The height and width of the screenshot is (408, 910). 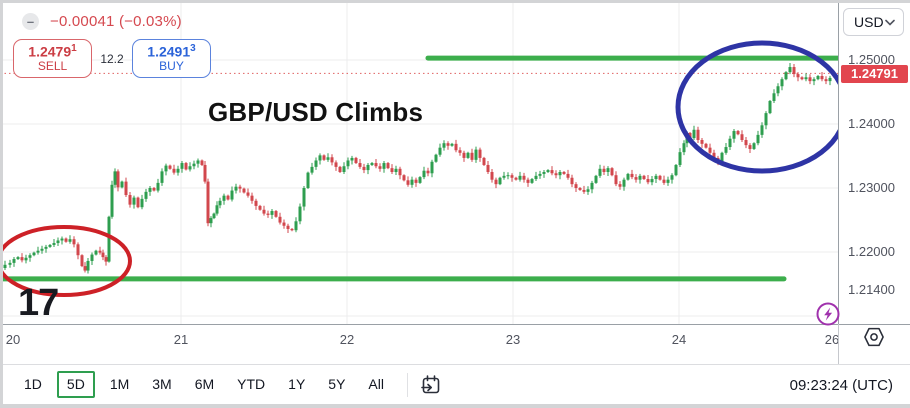 I want to click on price-tick: 1.21400, so click(x=871, y=290).